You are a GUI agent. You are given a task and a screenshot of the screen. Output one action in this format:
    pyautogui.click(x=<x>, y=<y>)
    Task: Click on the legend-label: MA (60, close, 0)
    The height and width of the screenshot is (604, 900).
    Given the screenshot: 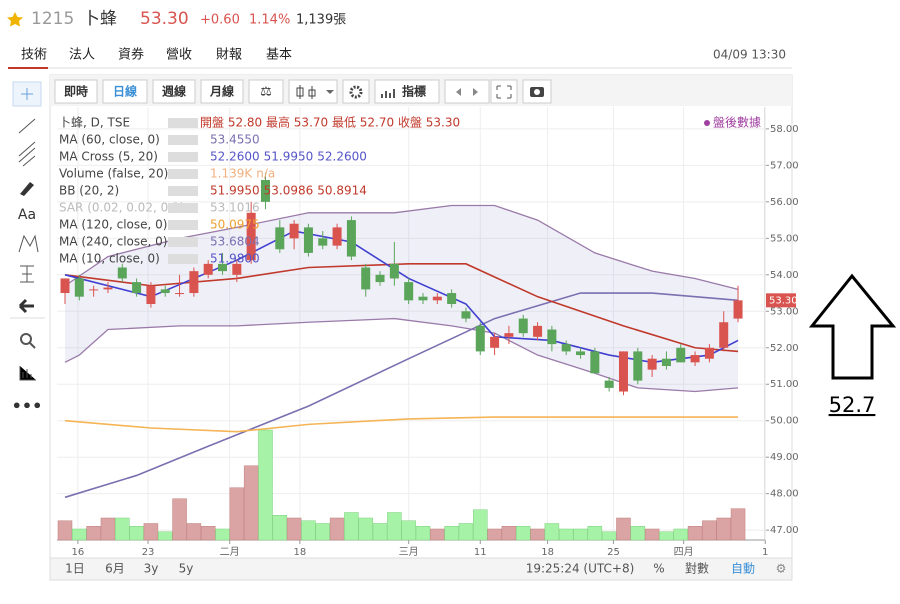 What is the action you would take?
    pyautogui.click(x=109, y=140)
    